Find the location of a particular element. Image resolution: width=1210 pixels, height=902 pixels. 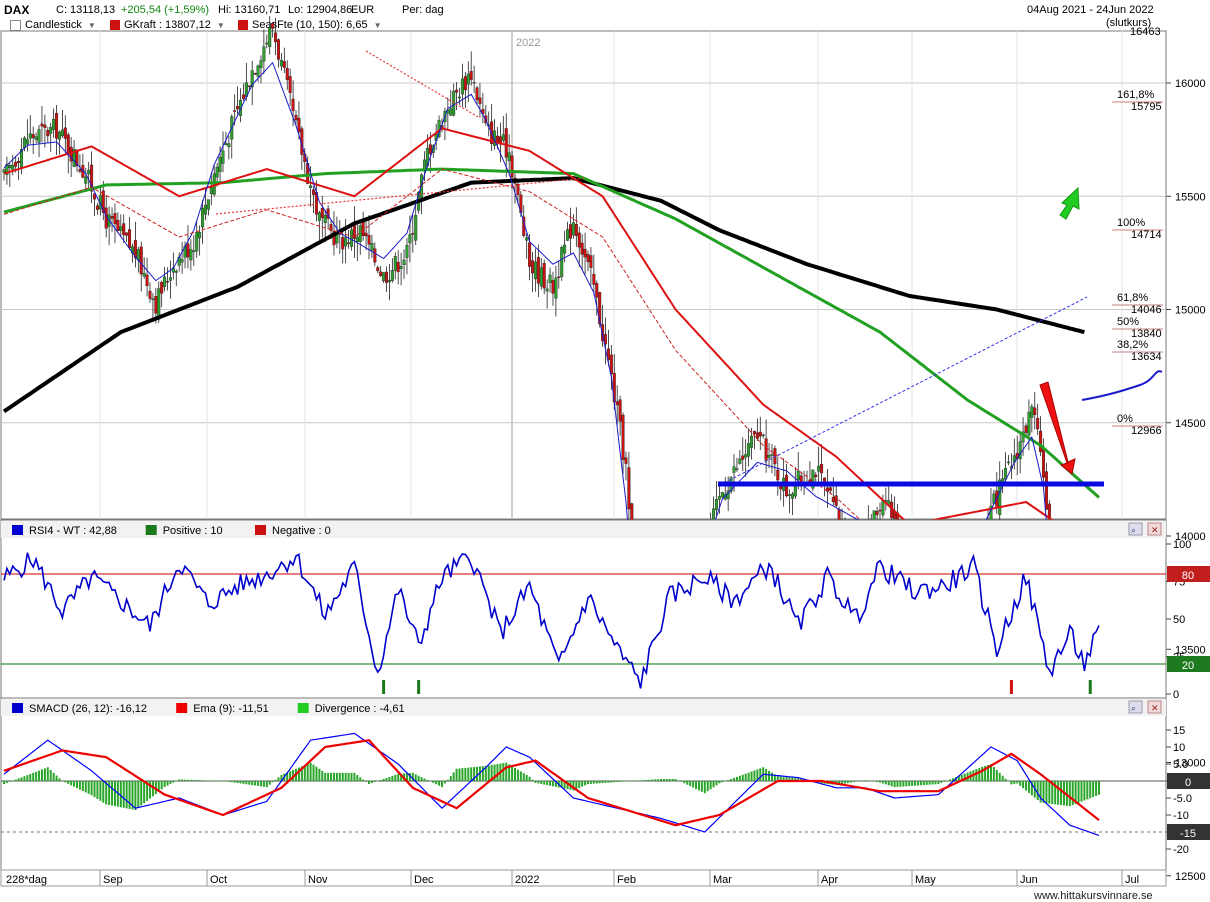

change-value: +205,54 (+1,59%) is located at coordinates (165, 10).